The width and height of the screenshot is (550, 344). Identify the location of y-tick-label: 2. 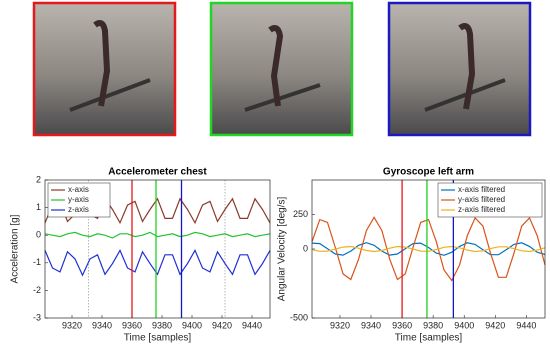
(38, 179).